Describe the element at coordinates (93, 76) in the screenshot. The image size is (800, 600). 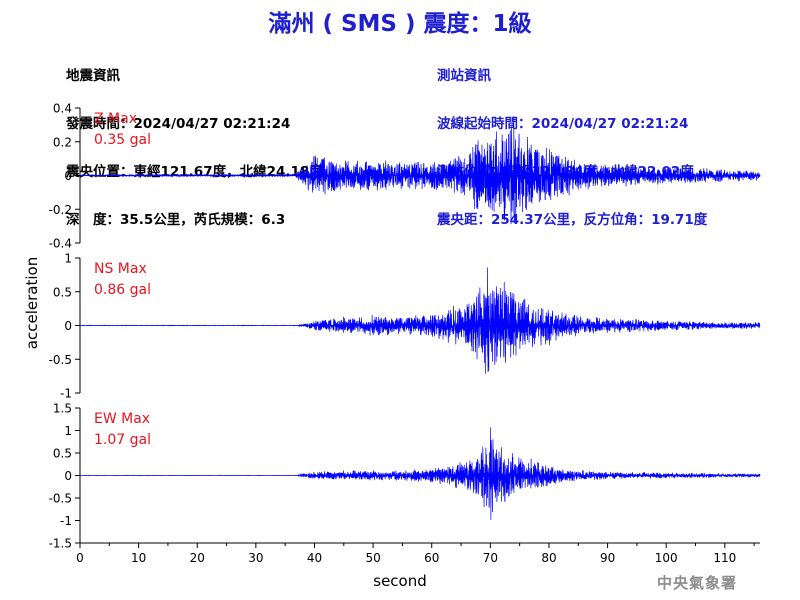
I see `quake-info-heading: 地震資訊` at that location.